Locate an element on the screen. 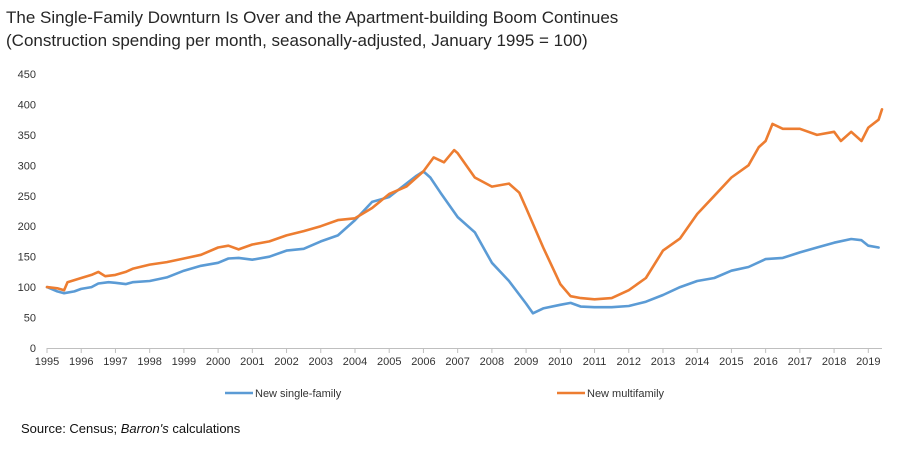 The image size is (897, 462). x-tick-label: 2016 is located at coordinates (765, 362).